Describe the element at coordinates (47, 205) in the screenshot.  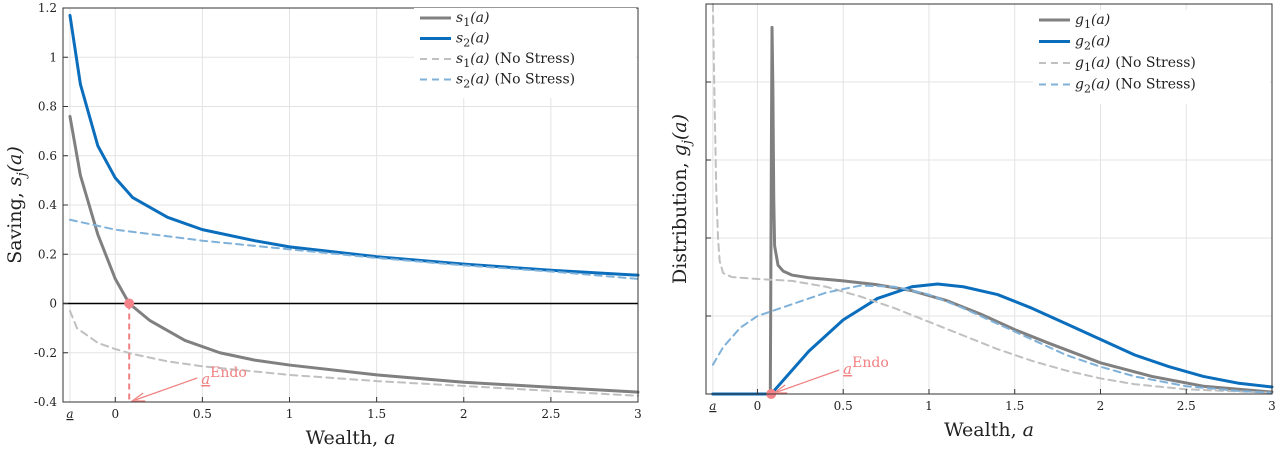
I see `y-tick-label: 0.4` at that location.